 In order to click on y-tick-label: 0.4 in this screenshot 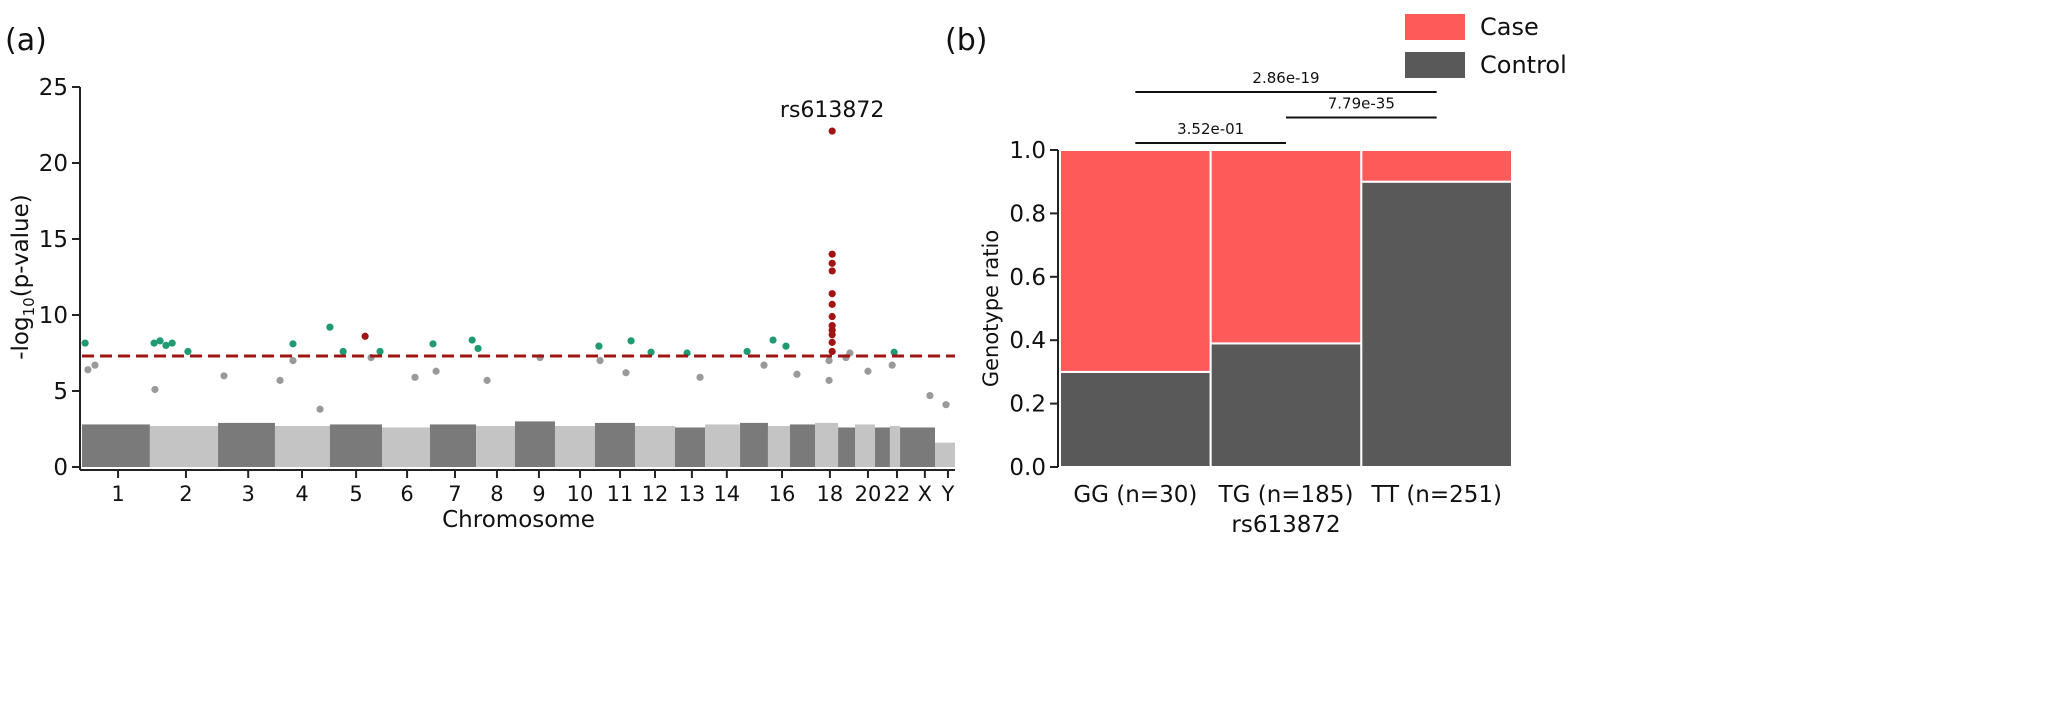, I will do `click(1027, 341)`.